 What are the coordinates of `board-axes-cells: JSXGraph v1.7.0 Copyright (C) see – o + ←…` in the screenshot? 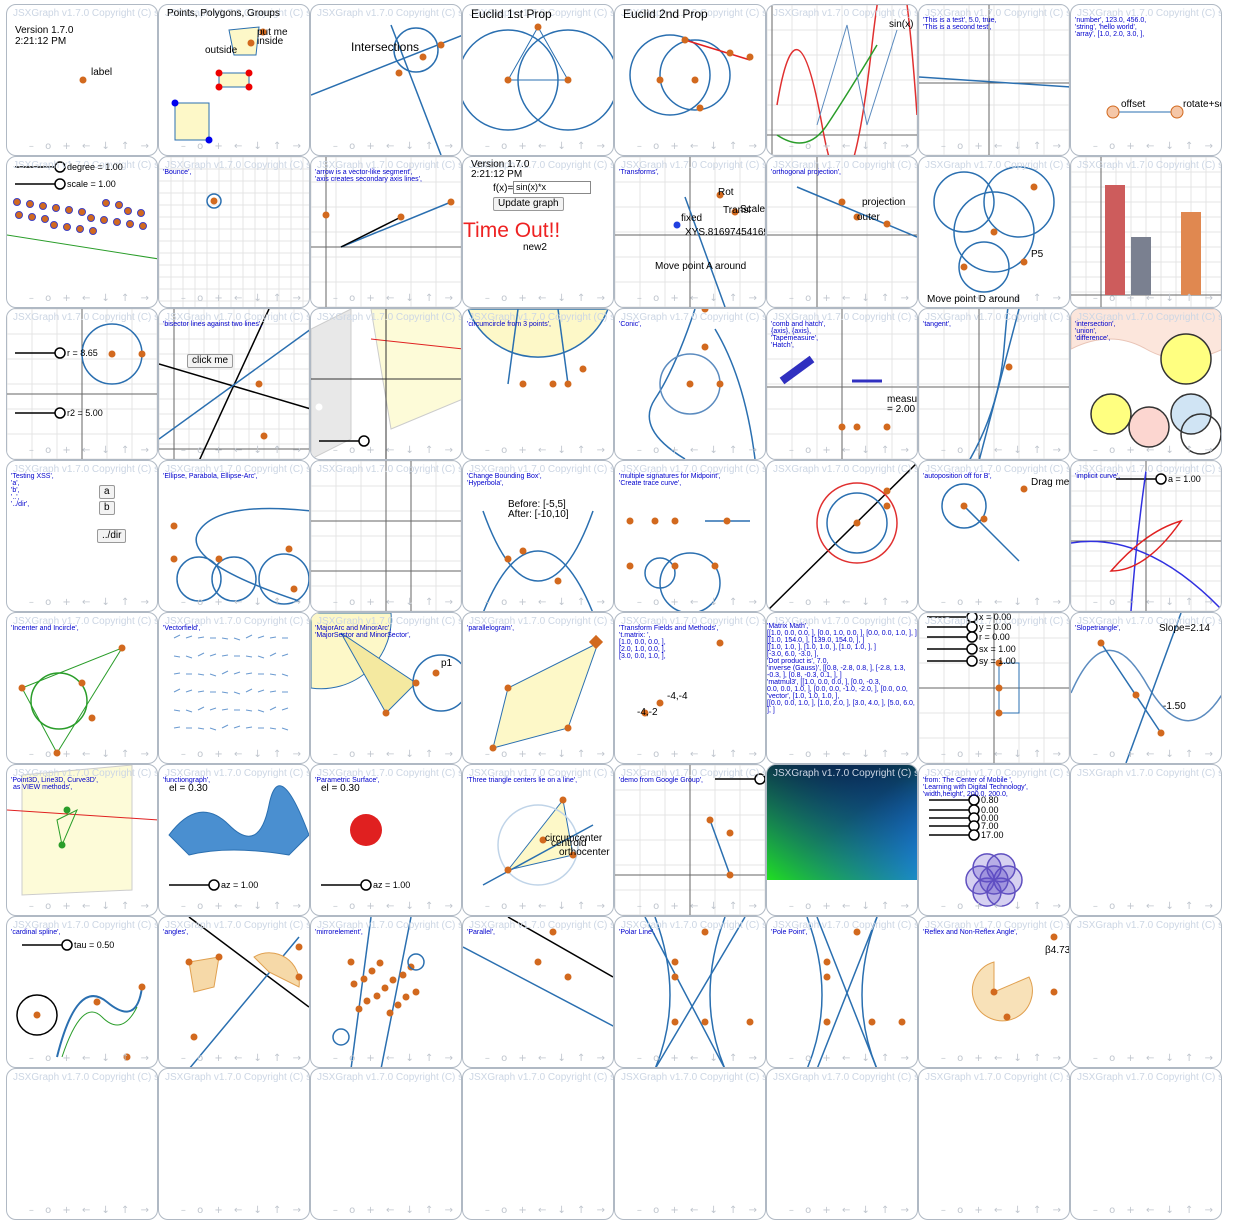 It's located at (386, 536).